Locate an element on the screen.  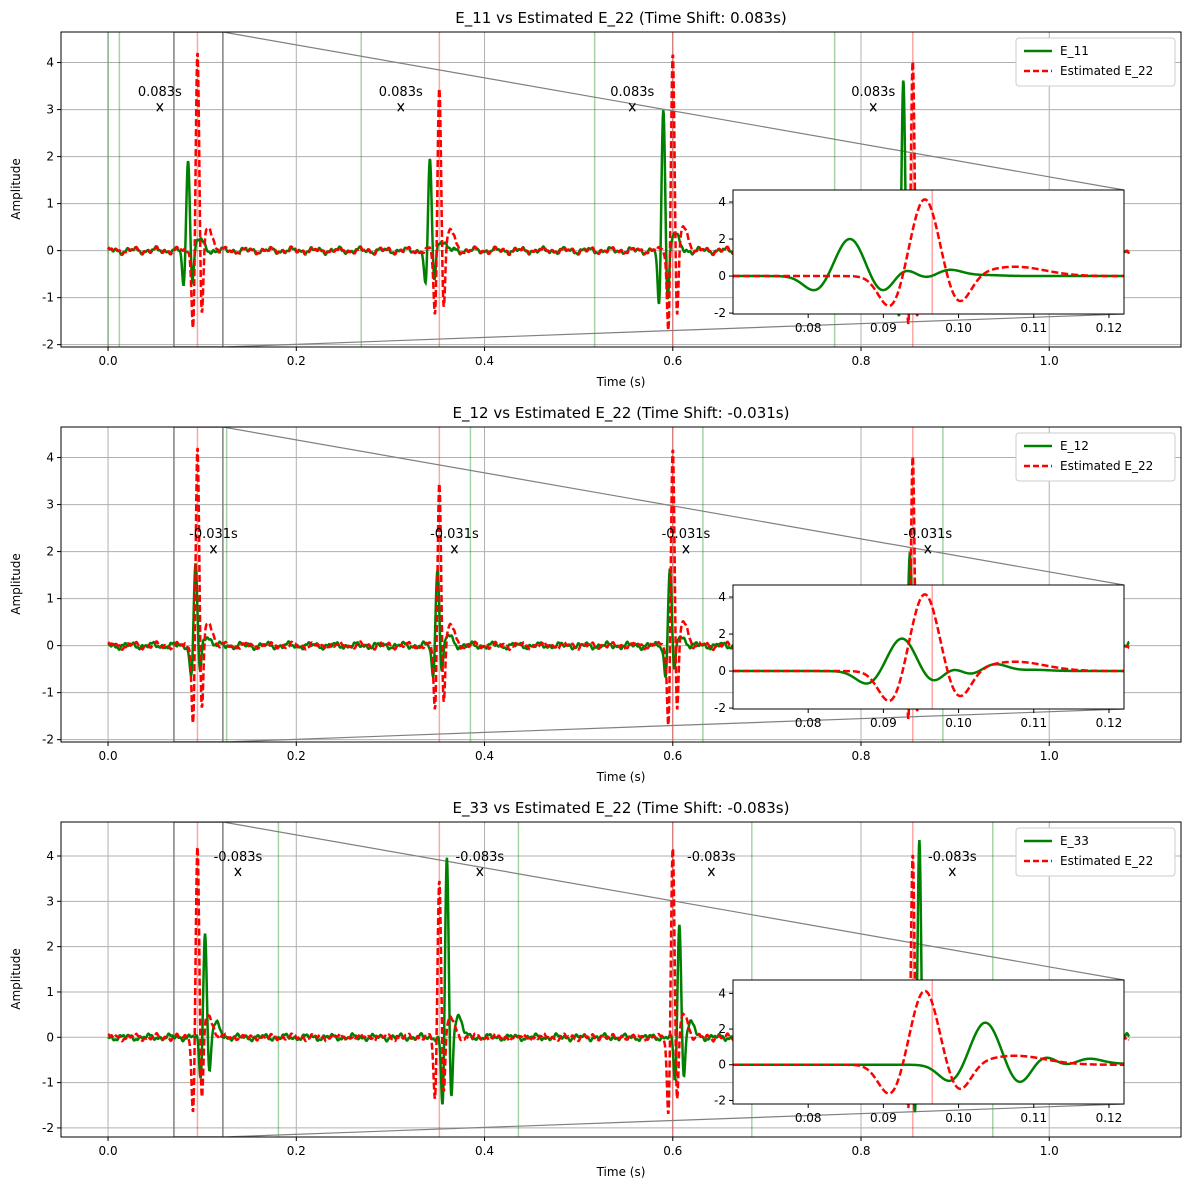
inset-signal-line is located at coordinates (928, 264).